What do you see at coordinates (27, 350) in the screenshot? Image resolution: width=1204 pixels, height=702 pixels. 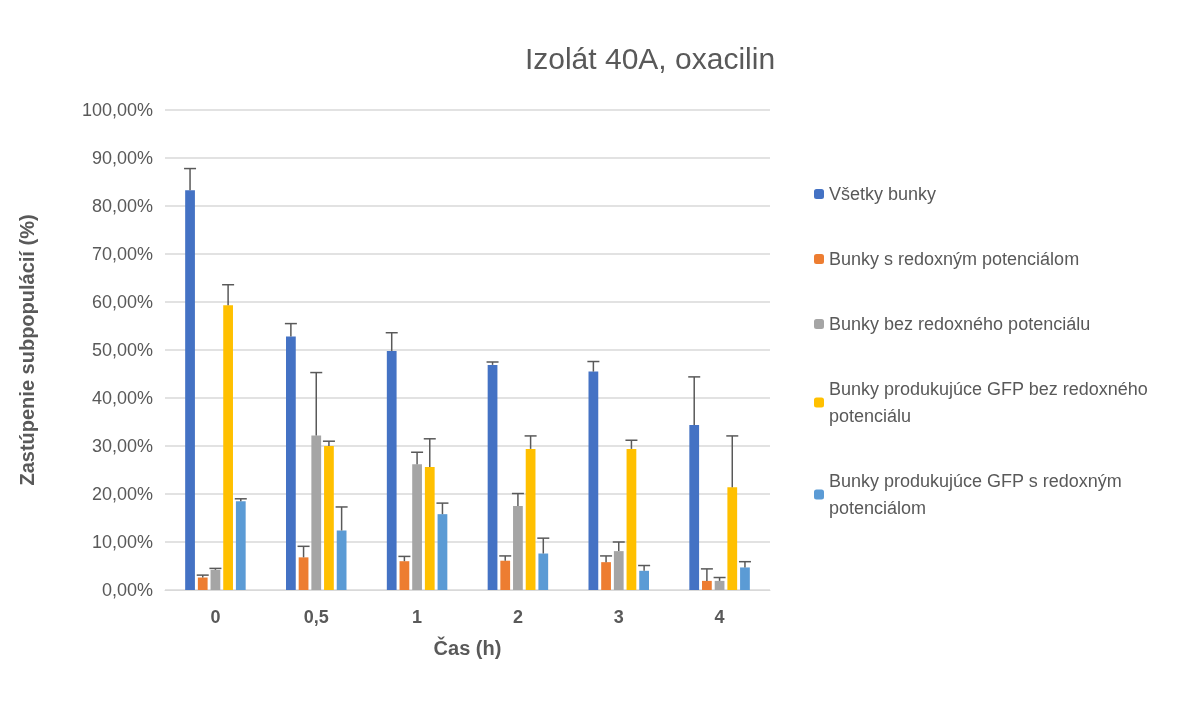 I see `y-axis-title: Zastúpenie subpopulácií (%)` at bounding box center [27, 350].